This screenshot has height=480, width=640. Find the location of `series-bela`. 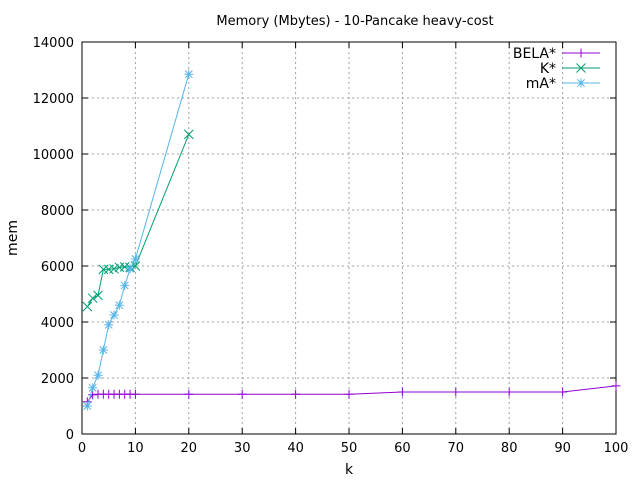

series-bela is located at coordinates (351, 394).